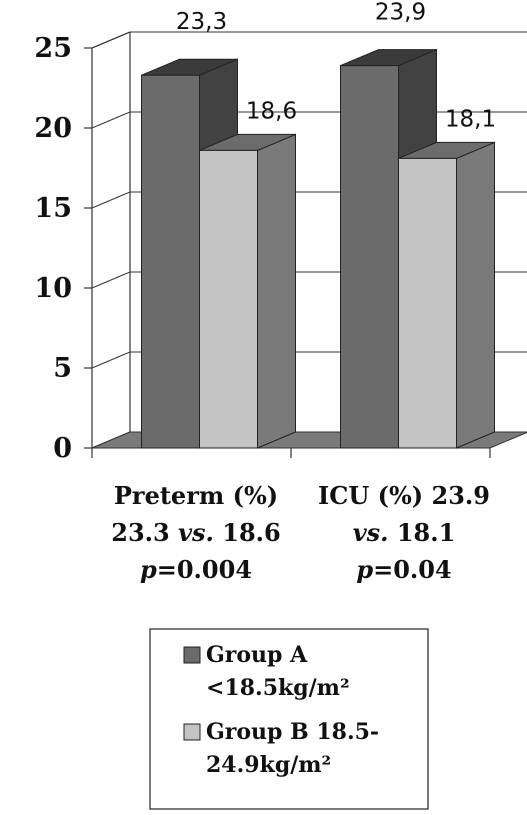  Describe the element at coordinates (53, 128) in the screenshot. I see `y-tick-label: 20` at that location.